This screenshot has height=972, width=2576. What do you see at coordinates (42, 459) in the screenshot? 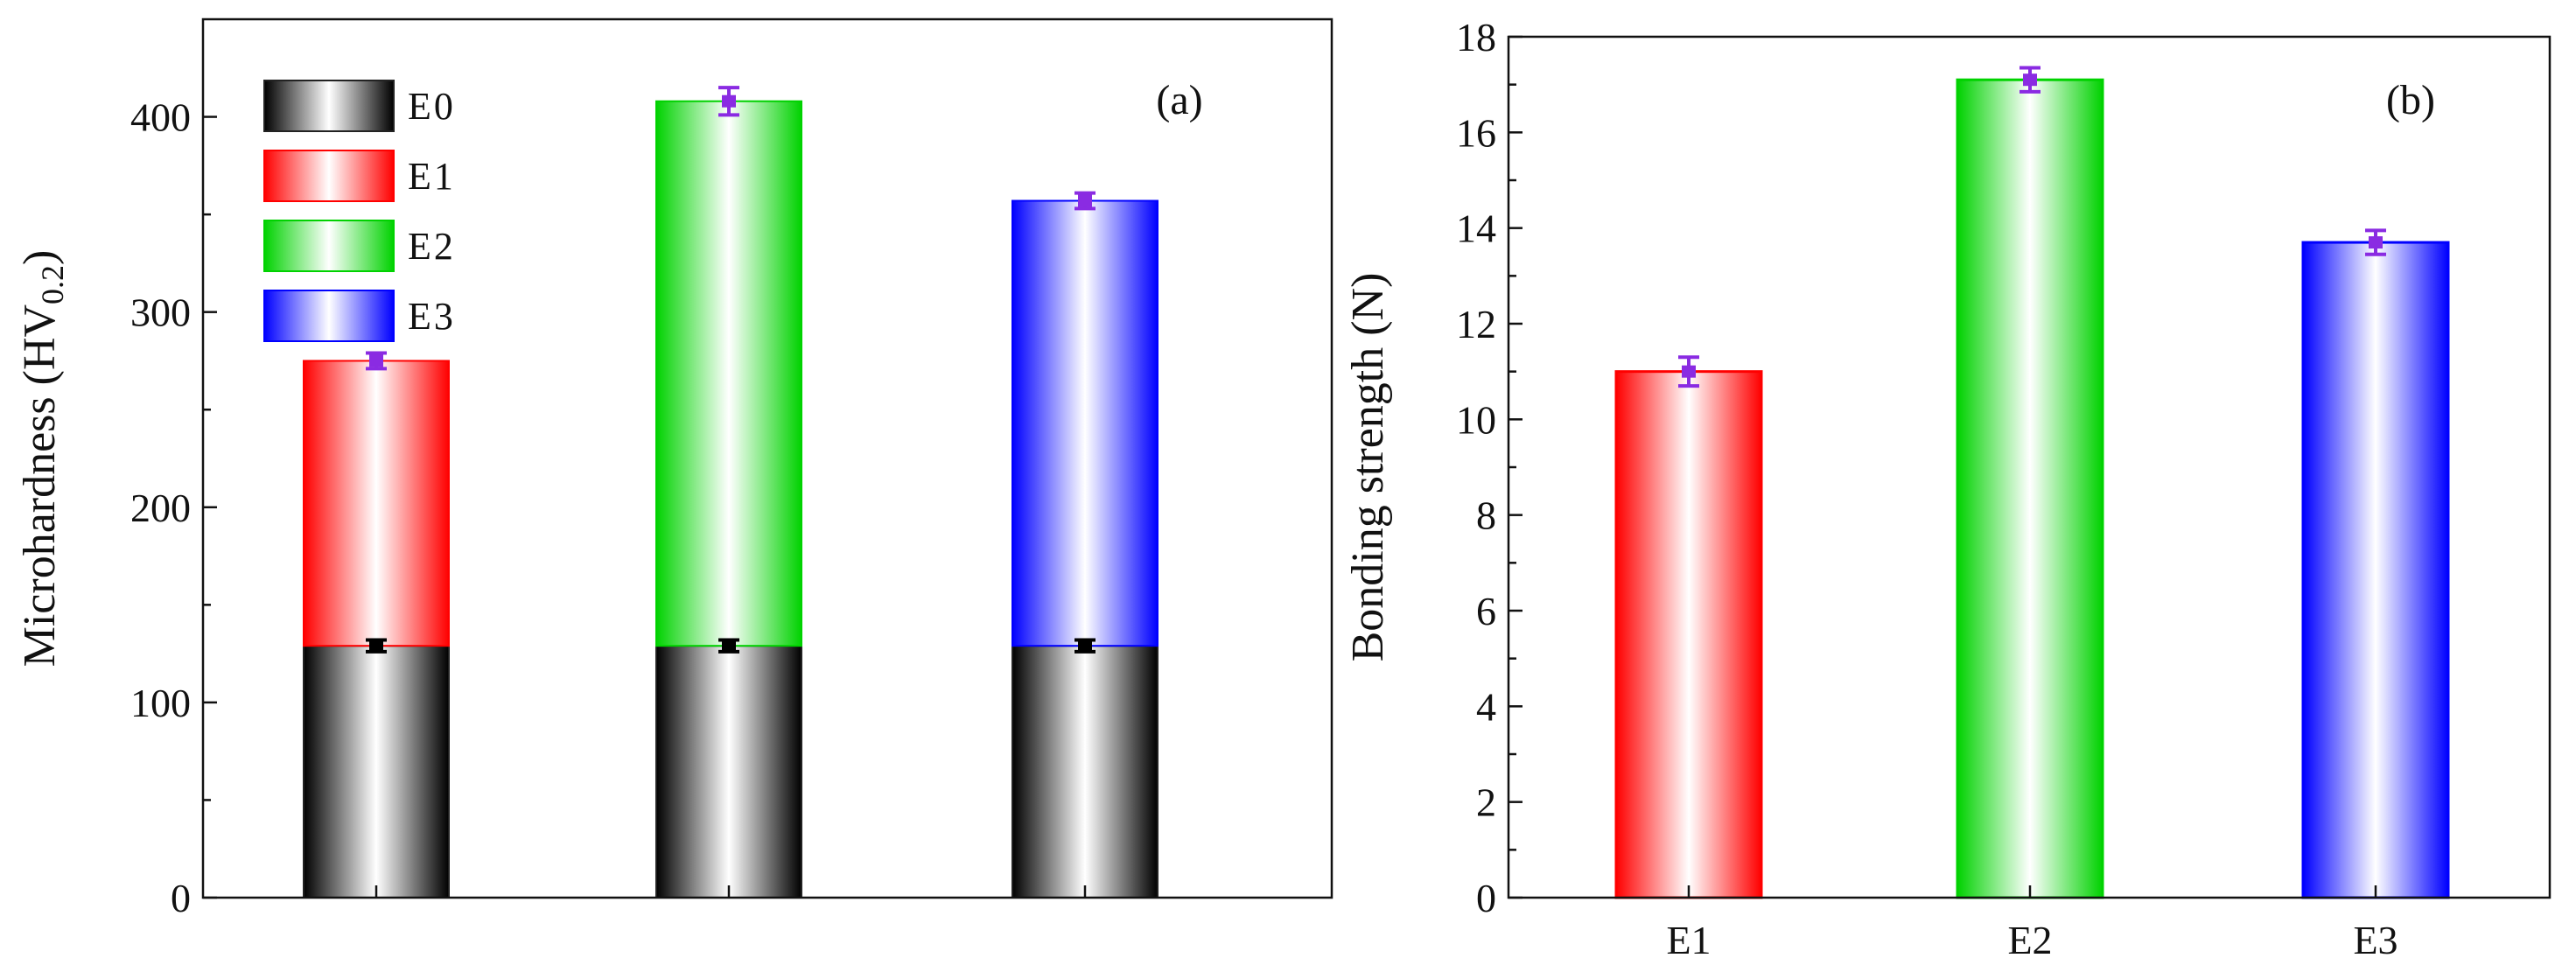
I see `panel-a-ylabel: Microhardness (HV0.2)` at bounding box center [42, 459].